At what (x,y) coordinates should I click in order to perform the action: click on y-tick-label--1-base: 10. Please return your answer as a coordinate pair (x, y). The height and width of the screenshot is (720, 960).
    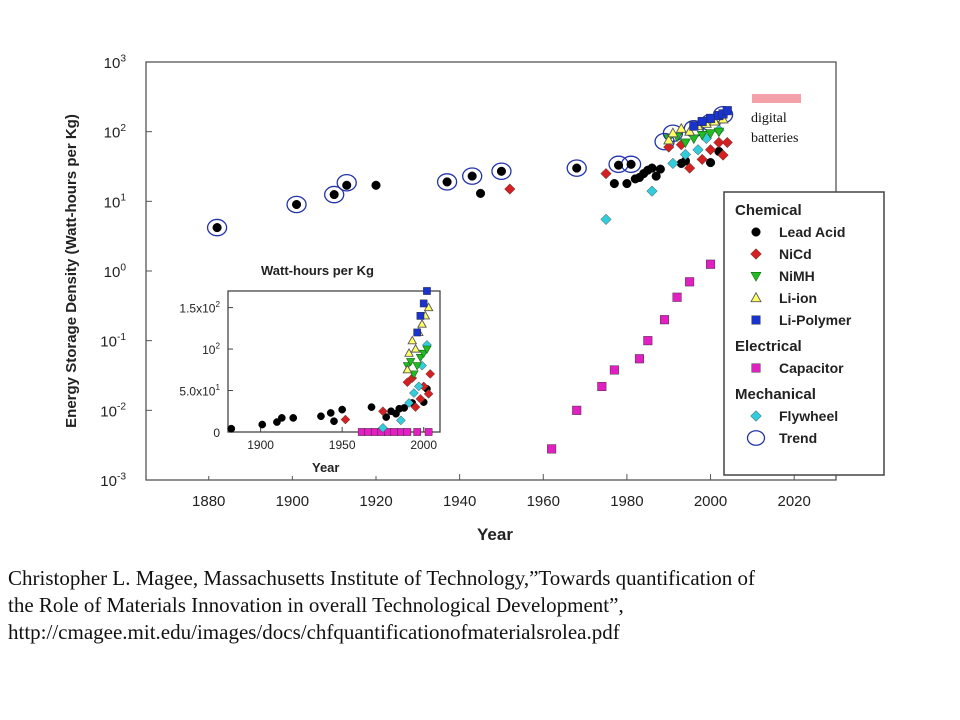
    Looking at the image, I should click on (108, 342).